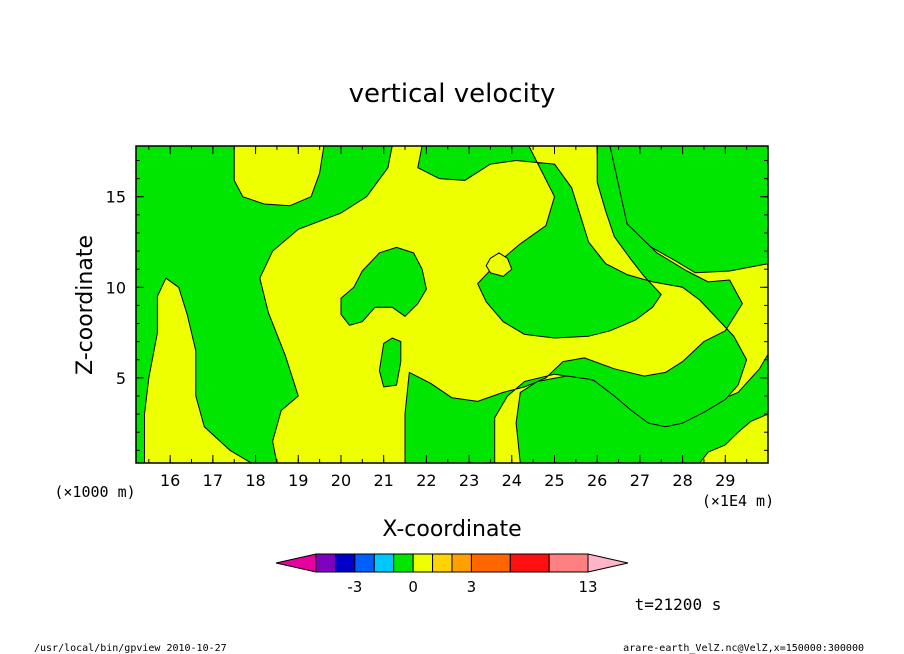 The height and width of the screenshot is (654, 904). Describe the element at coordinates (170, 480) in the screenshot. I see `x-tick-label: 16` at that location.